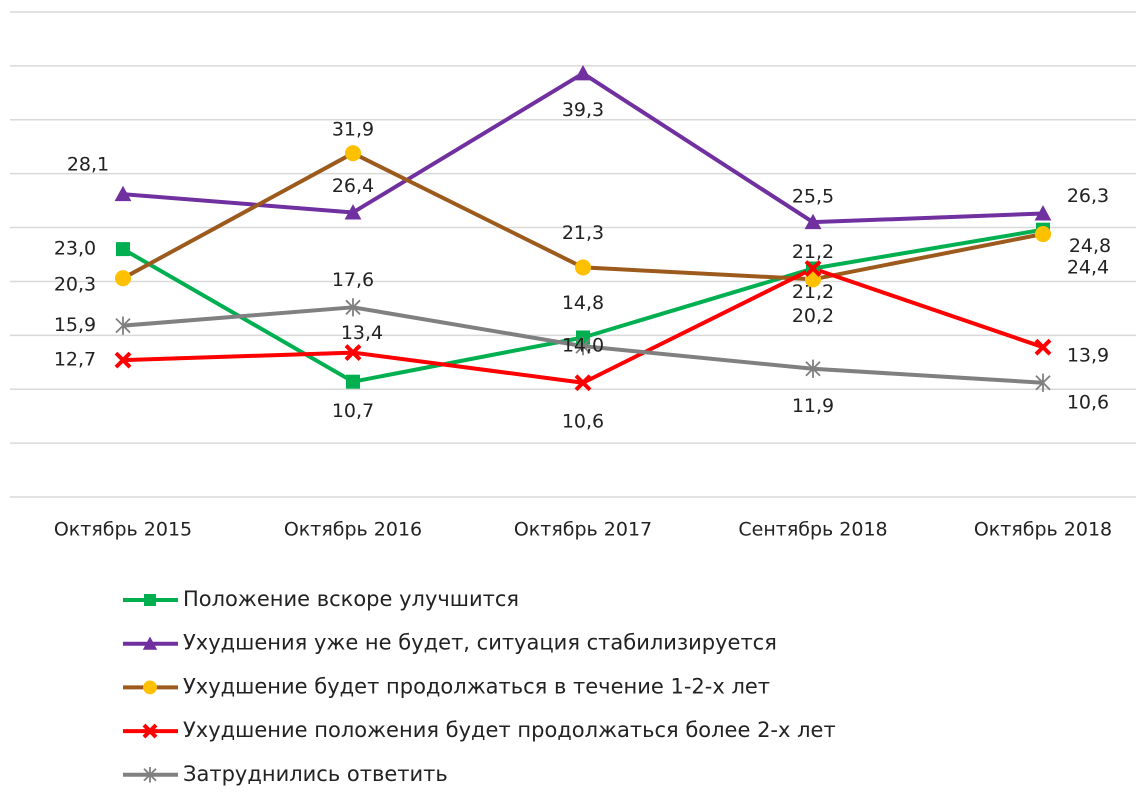 The height and width of the screenshot is (800, 1146). Describe the element at coordinates (353, 411) in the screenshot. I see `data-label: 10,7` at that location.